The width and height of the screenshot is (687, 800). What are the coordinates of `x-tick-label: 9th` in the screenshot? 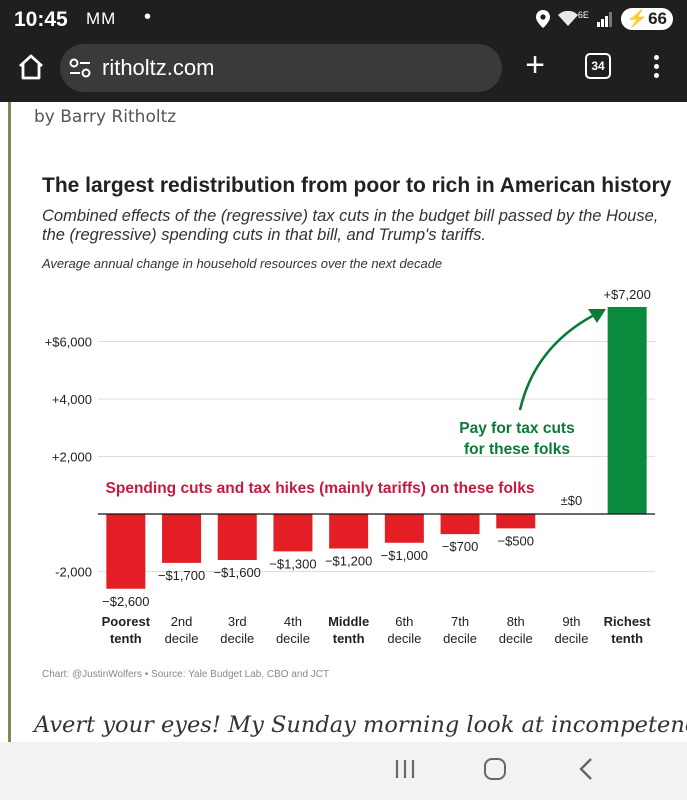 It's located at (571, 621).